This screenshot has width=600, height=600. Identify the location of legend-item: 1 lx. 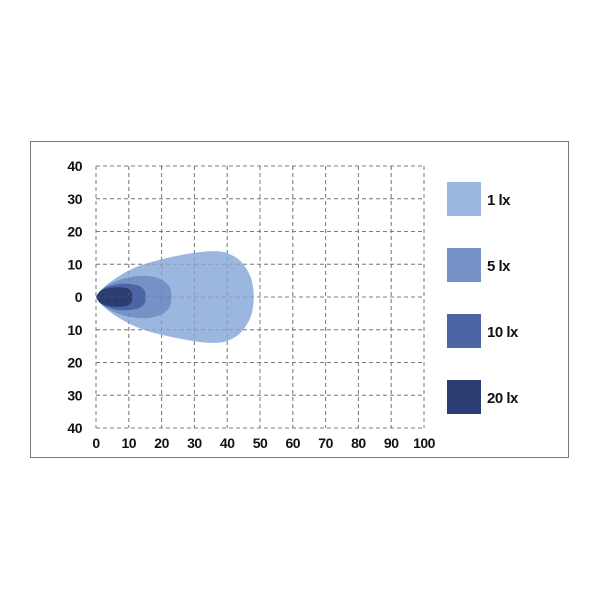
(479, 199).